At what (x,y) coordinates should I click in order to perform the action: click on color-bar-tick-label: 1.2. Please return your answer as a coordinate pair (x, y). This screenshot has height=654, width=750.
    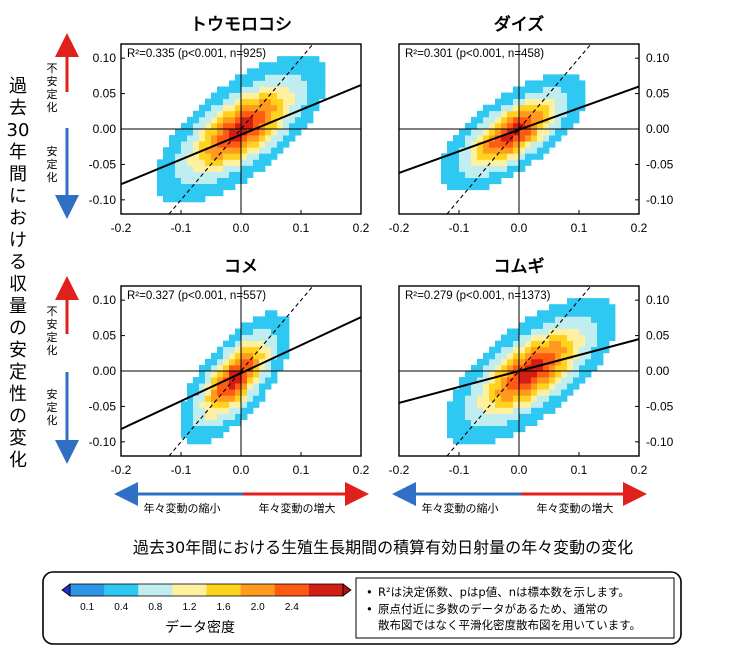
    Looking at the image, I should click on (189, 607).